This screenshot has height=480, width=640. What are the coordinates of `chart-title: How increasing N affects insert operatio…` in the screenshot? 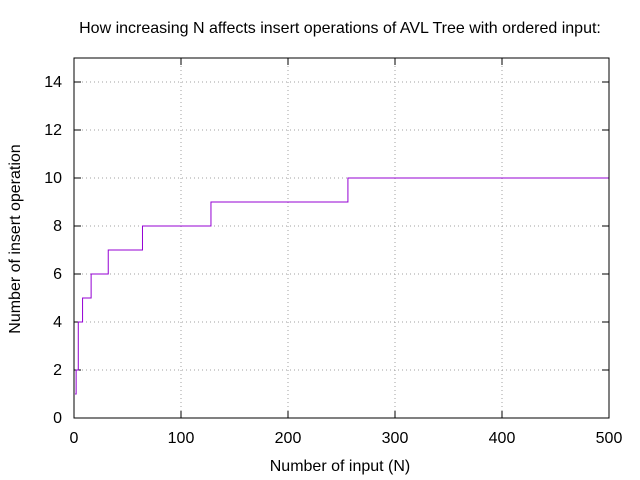 It's located at (340, 28).